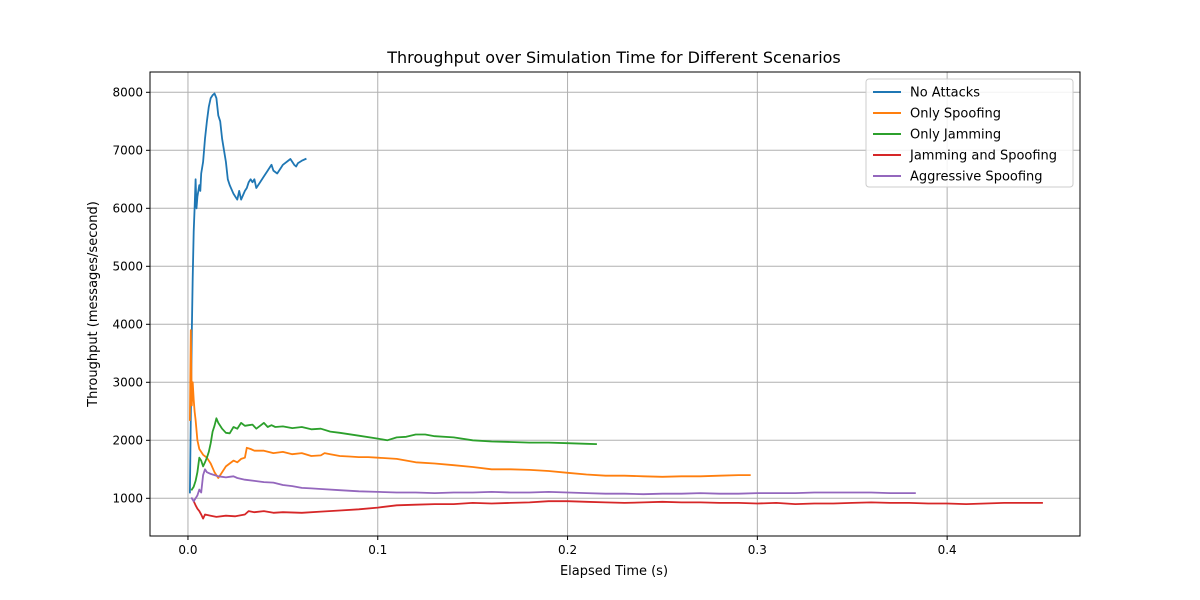 The image size is (1200, 600). What do you see at coordinates (947, 550) in the screenshot?
I see `x-tick-label: 0.4` at bounding box center [947, 550].